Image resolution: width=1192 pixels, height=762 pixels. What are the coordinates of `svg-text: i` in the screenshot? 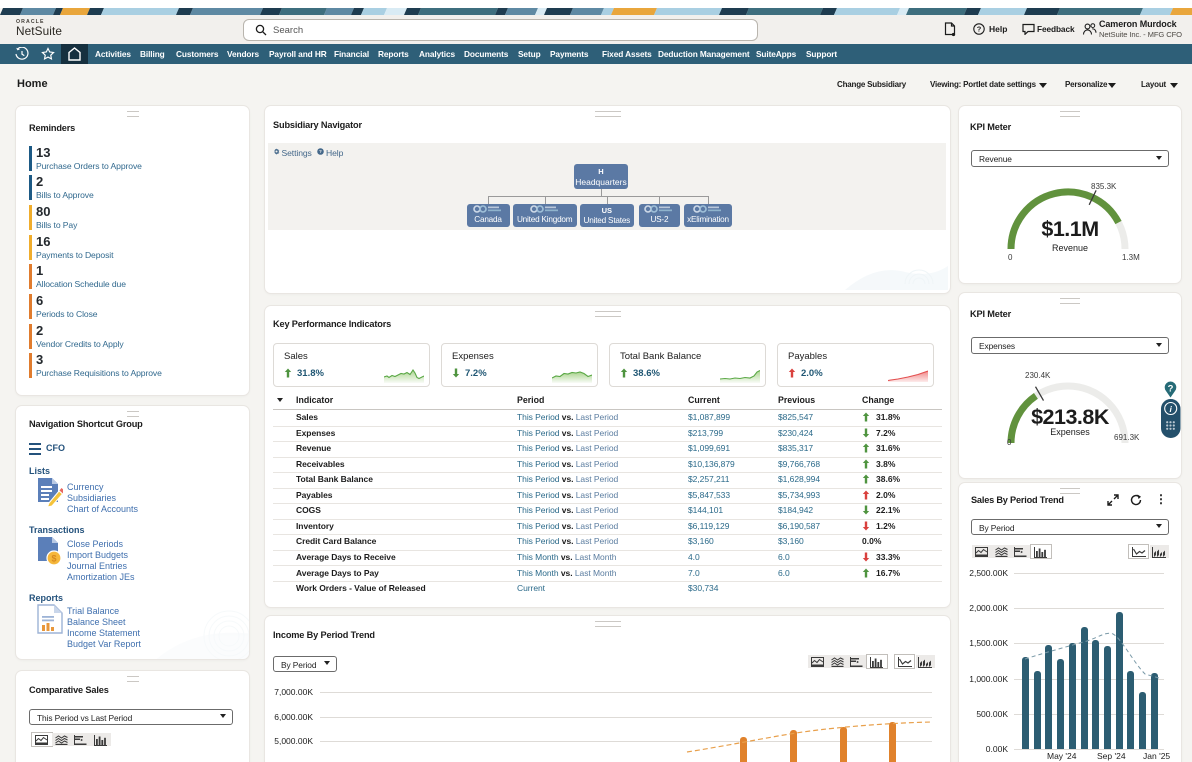 It's located at (1171, 409).